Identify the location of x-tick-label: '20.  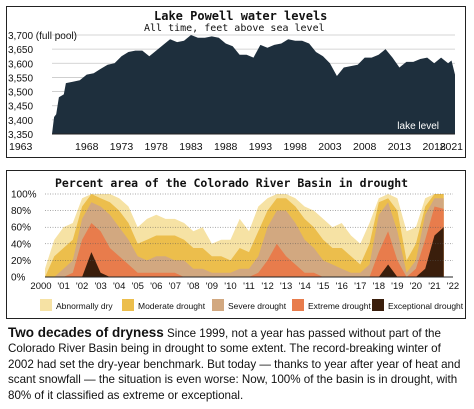
(416, 286).